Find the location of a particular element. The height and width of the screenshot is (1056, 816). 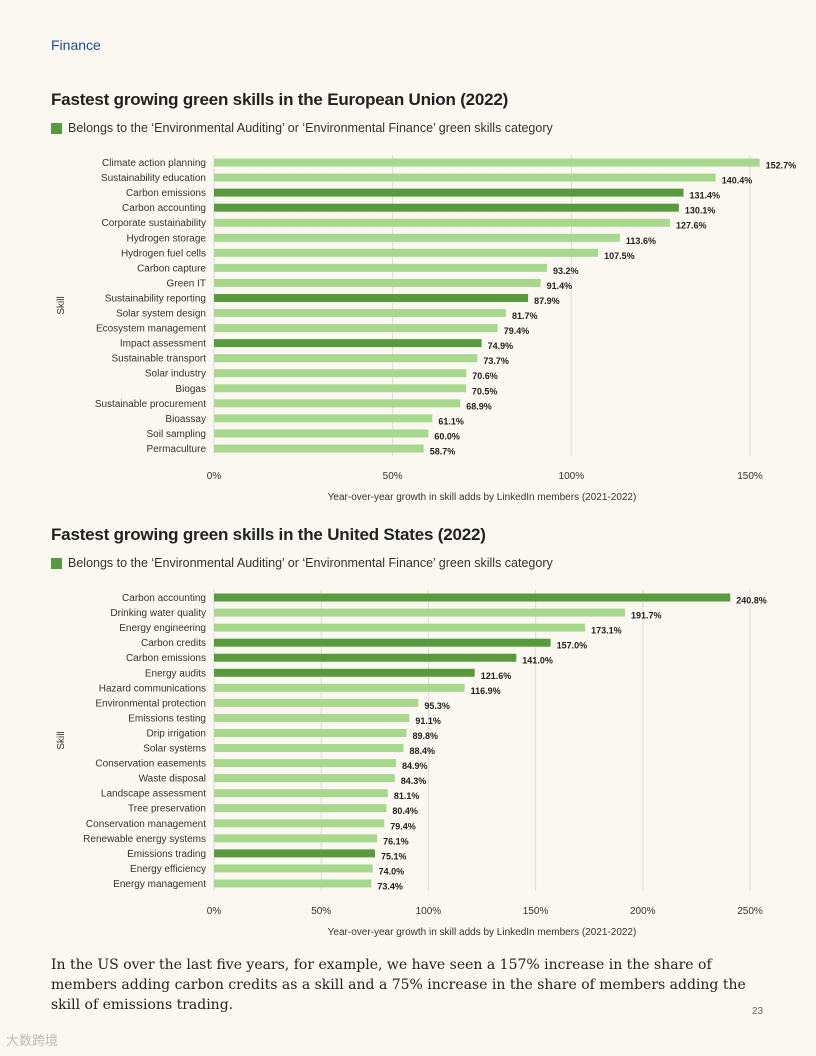

x-tick-label: 50% is located at coordinates (393, 476).